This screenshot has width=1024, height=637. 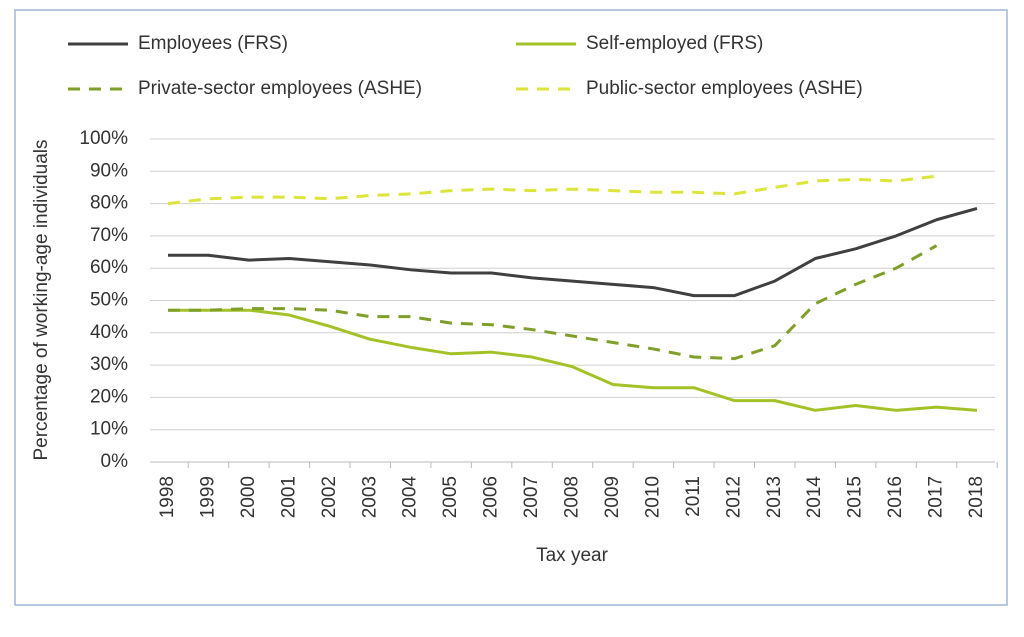 What do you see at coordinates (612, 497) in the screenshot?
I see `x-tick-label: 2009` at bounding box center [612, 497].